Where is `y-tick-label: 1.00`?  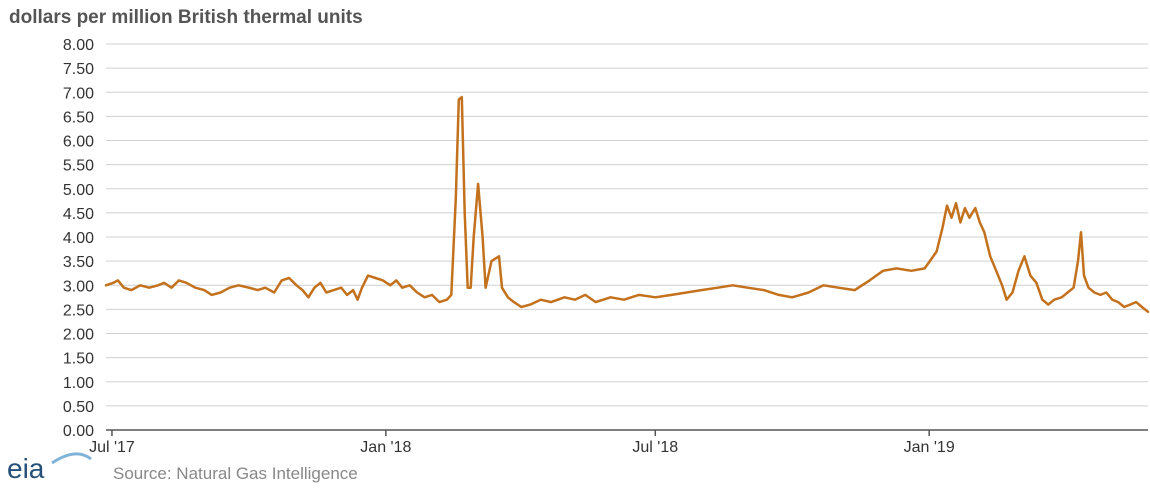
y-tick-label: 1.00 is located at coordinates (78, 383).